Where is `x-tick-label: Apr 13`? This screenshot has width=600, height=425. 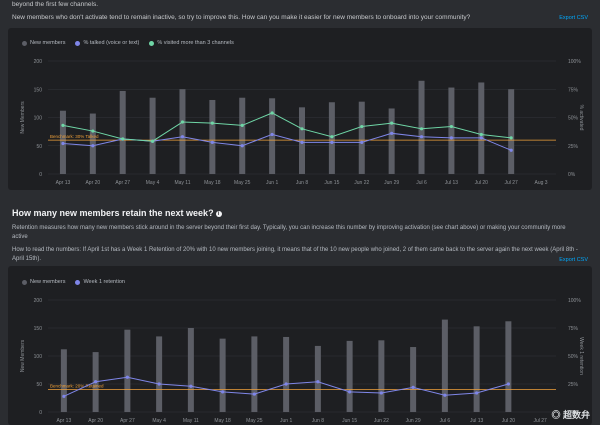 x-tick-label: Apr 13 is located at coordinates (63, 183).